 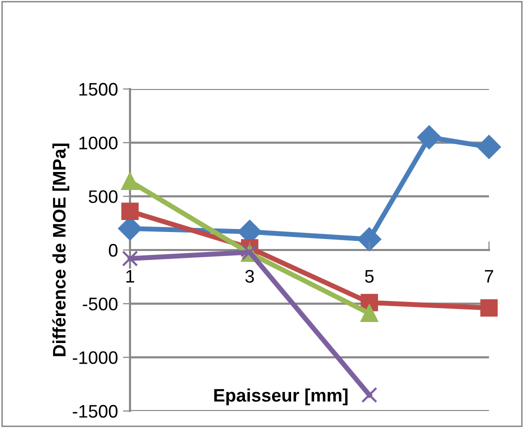 I want to click on x-tick-label: 3, so click(x=249, y=276).